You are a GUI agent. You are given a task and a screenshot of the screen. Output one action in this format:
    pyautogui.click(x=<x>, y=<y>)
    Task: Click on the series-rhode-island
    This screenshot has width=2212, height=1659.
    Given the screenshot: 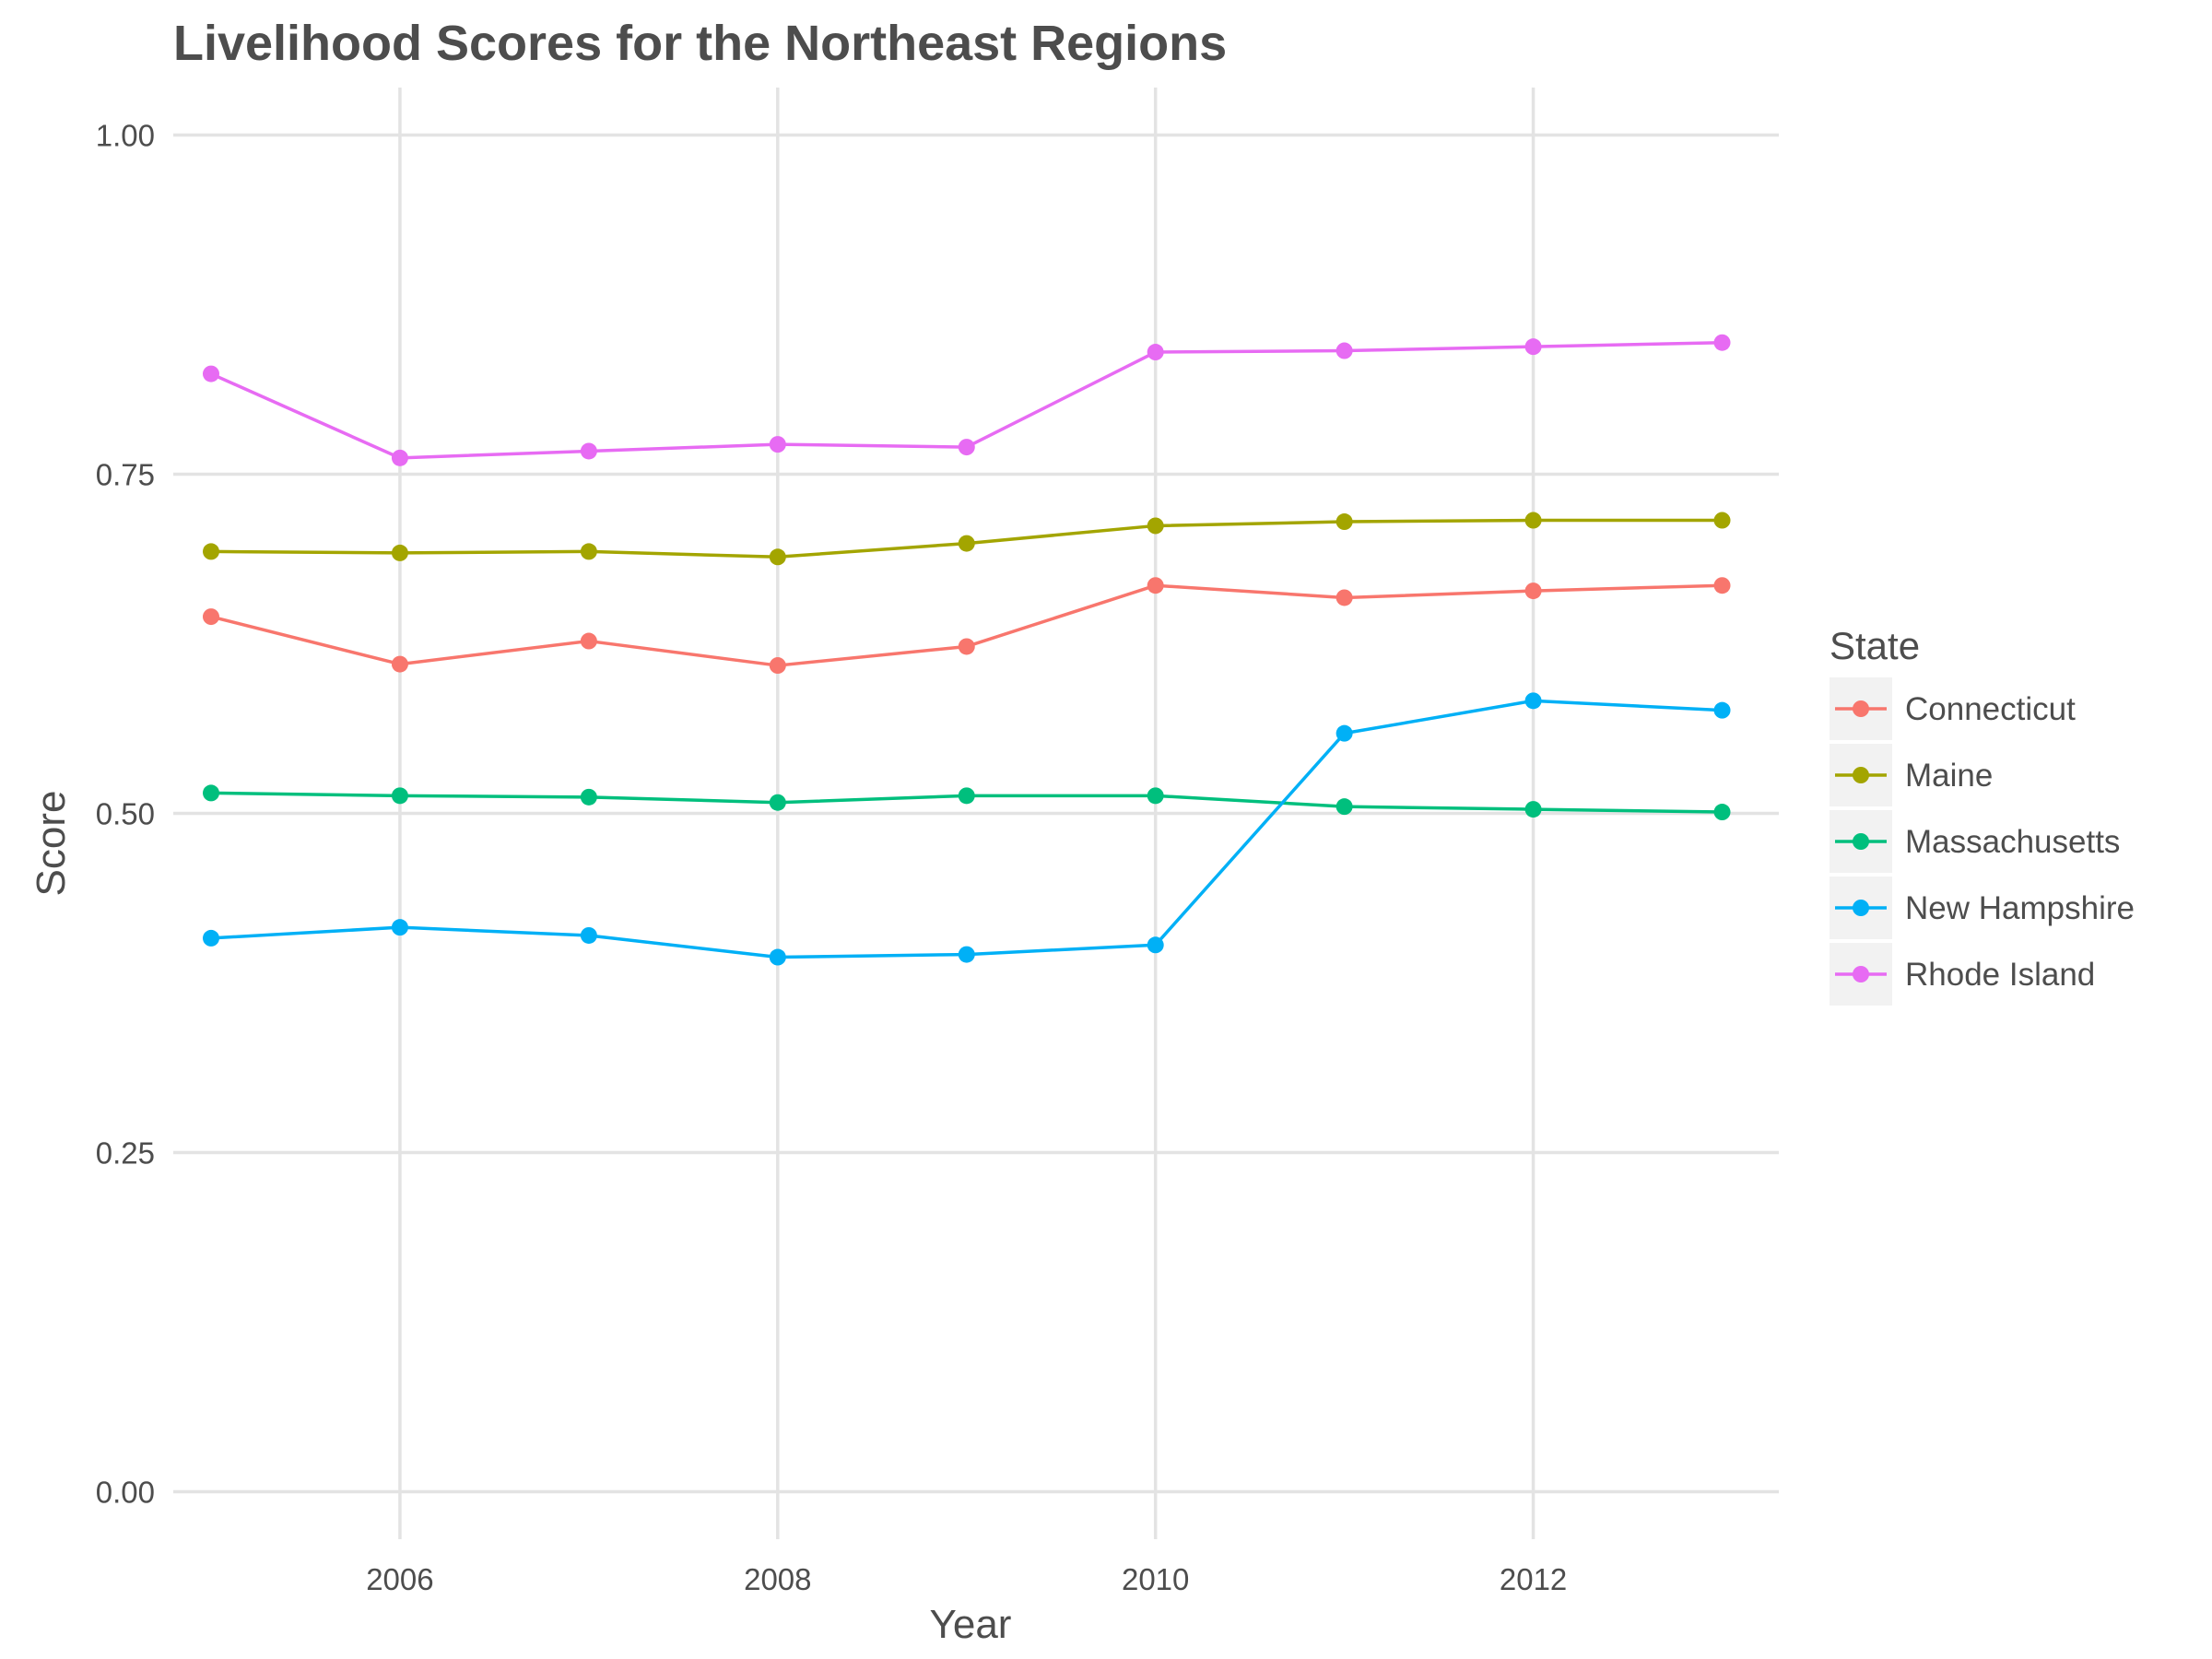 What is the action you would take?
    pyautogui.click(x=966, y=400)
    